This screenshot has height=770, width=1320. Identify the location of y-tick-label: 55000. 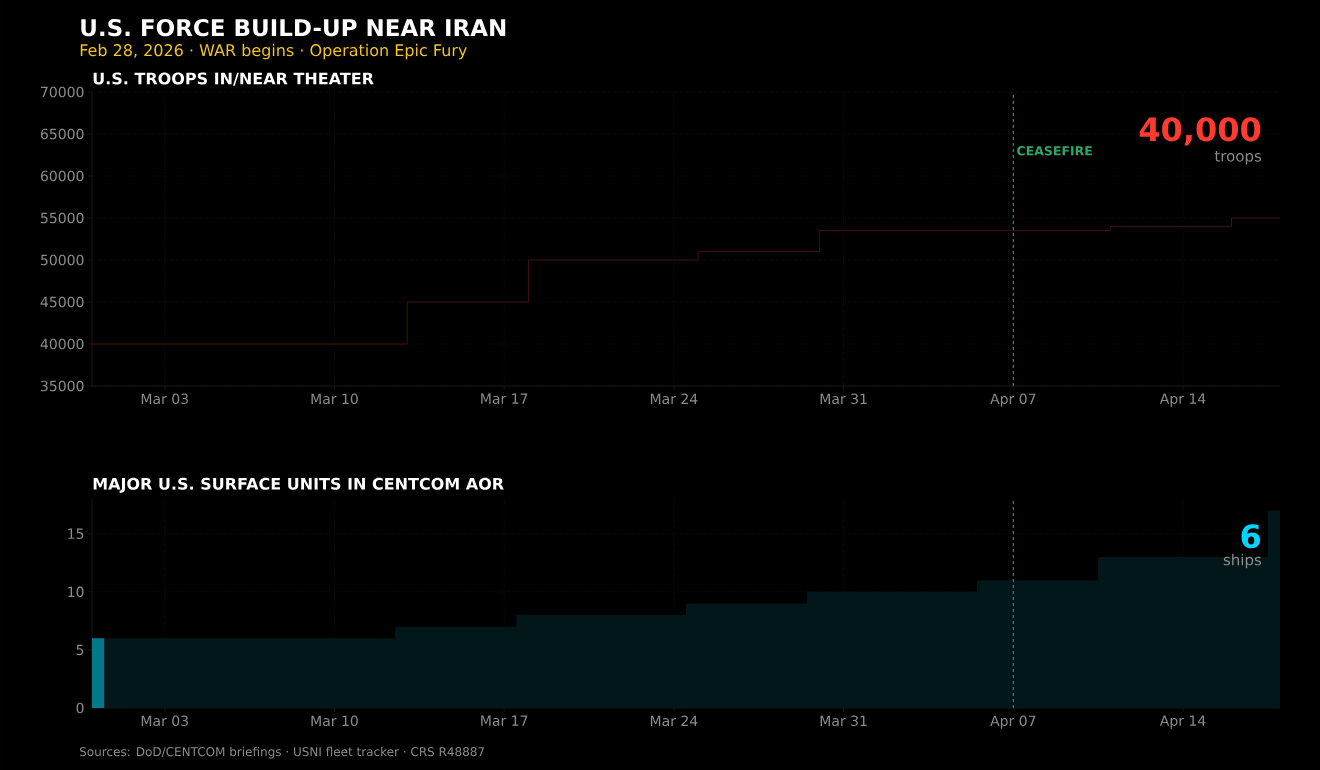
(62, 218).